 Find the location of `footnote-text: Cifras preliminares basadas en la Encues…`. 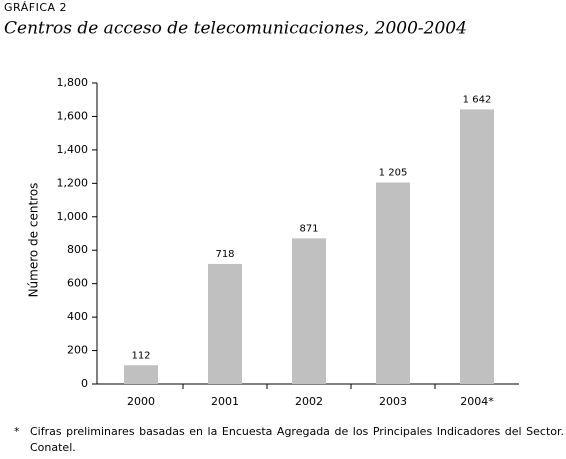

footnote-text: Cifras preliminares basadas en la Encues… is located at coordinates (297, 439).